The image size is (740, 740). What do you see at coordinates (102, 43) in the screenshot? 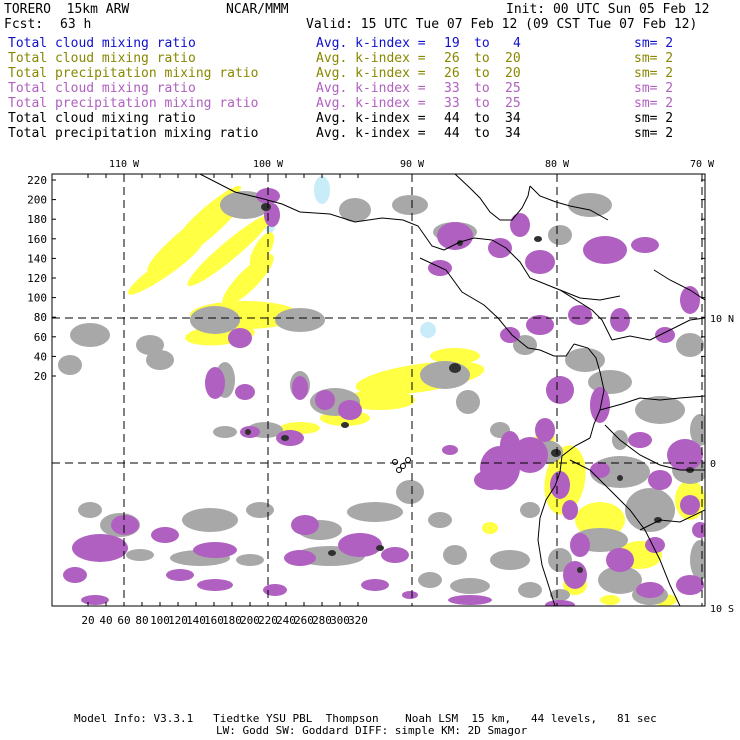
I see `legend-field: Total cloud mixing ratio` at bounding box center [102, 43].